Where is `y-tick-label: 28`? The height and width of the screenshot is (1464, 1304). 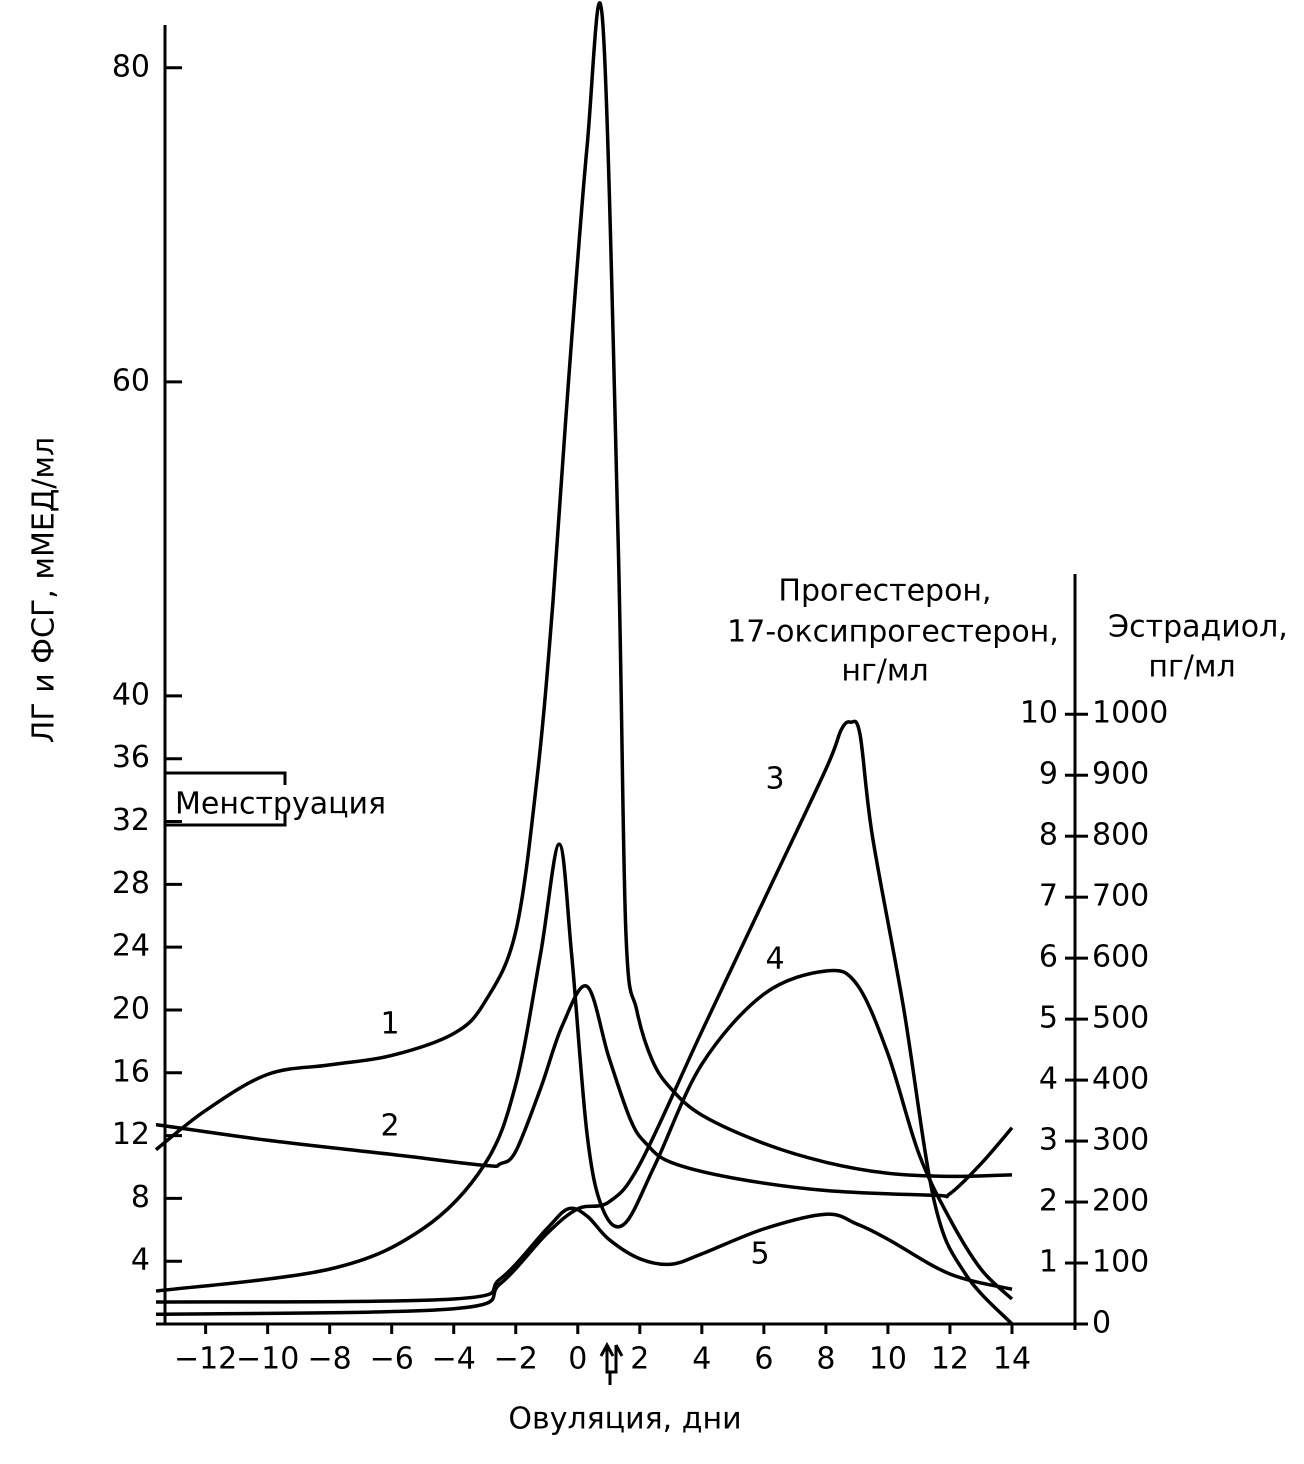
y-tick-label: 28 is located at coordinates (131, 883).